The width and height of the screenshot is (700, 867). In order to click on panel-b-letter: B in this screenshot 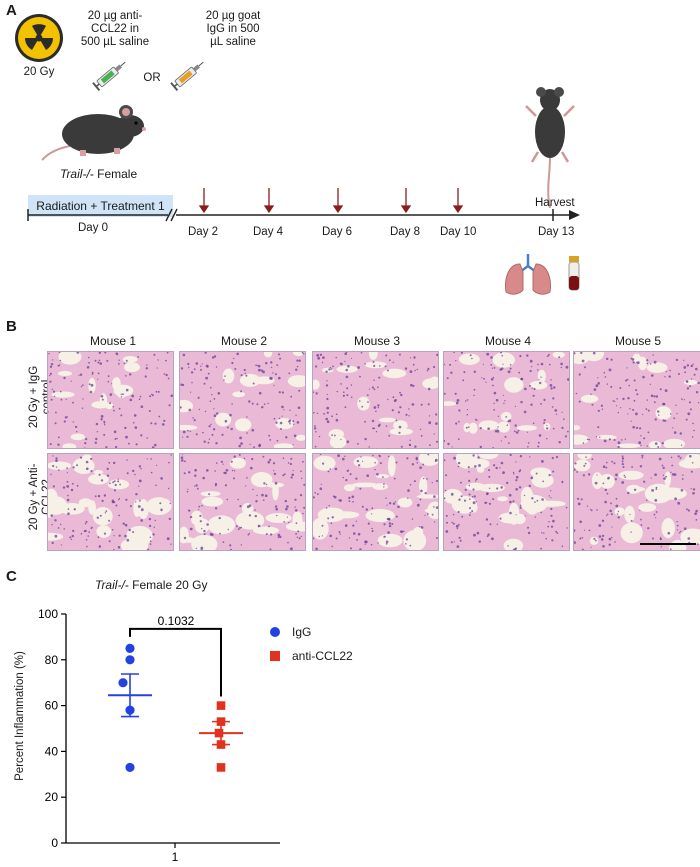, I will do `click(11, 326)`.